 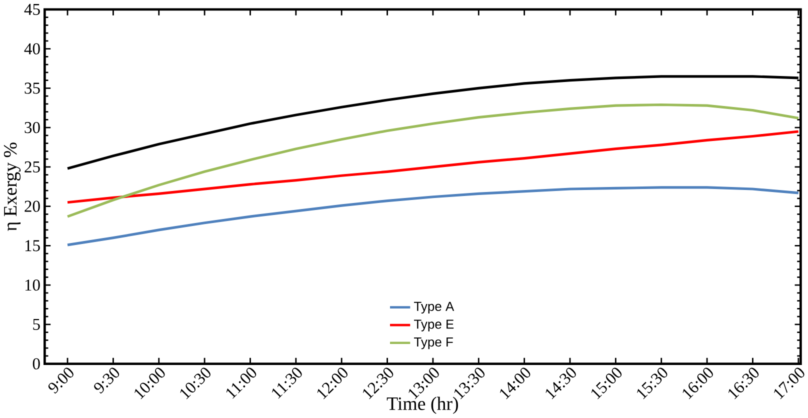 I want to click on y-tick-label: 0, so click(x=36, y=364).